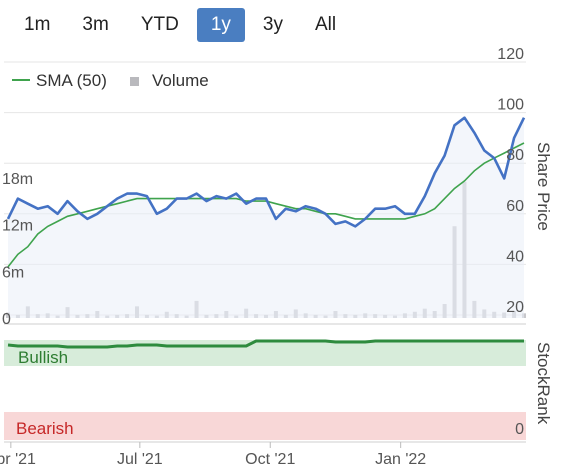 The image size is (564, 468). Describe the element at coordinates (140, 459) in the screenshot. I see `x-tick-label: Jul '21` at that location.